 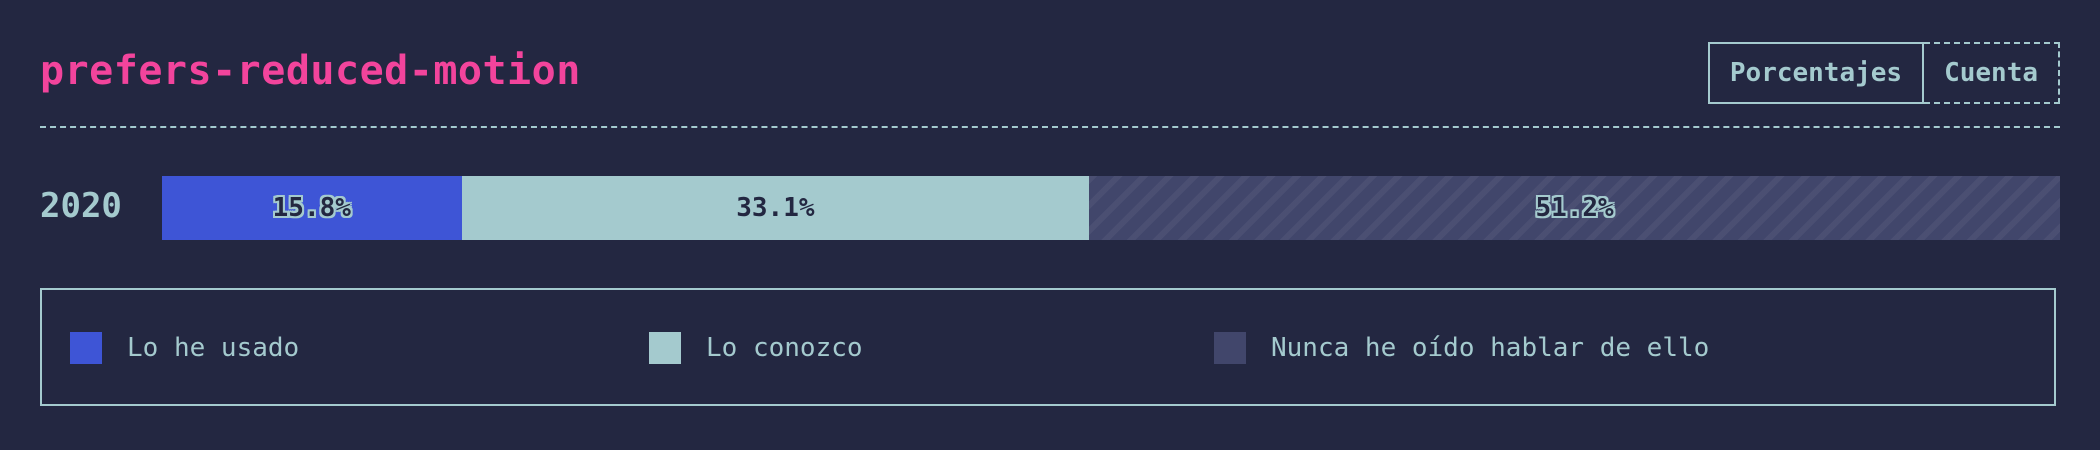 I want to click on legend-item: Lo he usado, so click(x=184, y=348).